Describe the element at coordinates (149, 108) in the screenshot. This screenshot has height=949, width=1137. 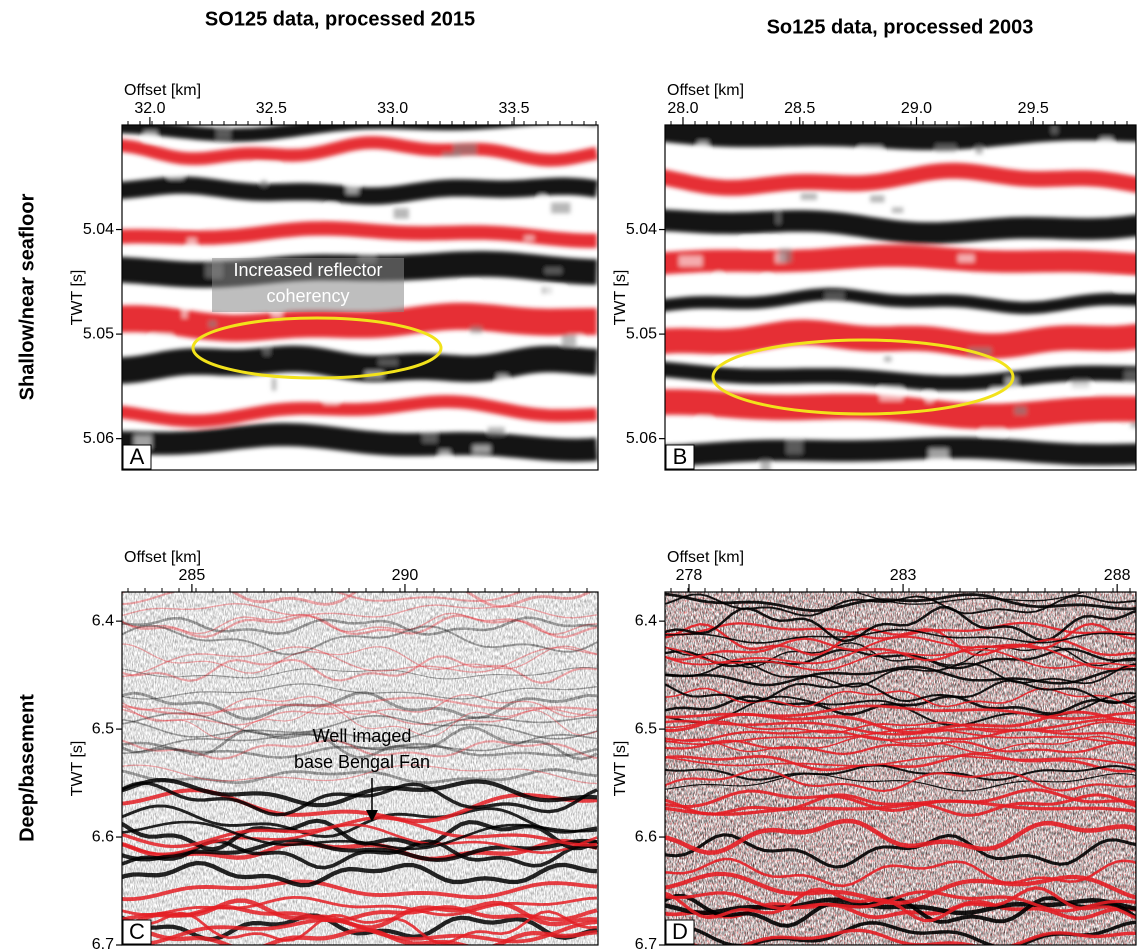
I see `x-tick-label: 32.0` at that location.